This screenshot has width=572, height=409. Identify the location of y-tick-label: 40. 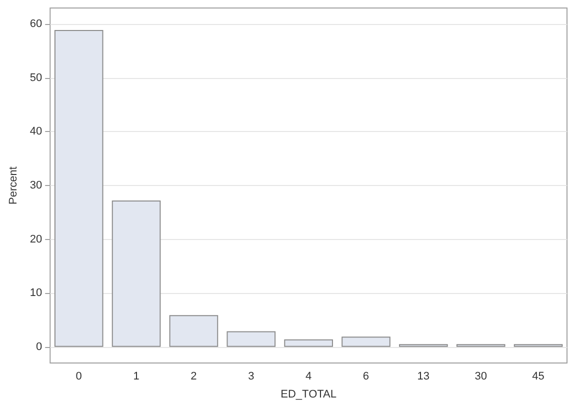
(36, 132).